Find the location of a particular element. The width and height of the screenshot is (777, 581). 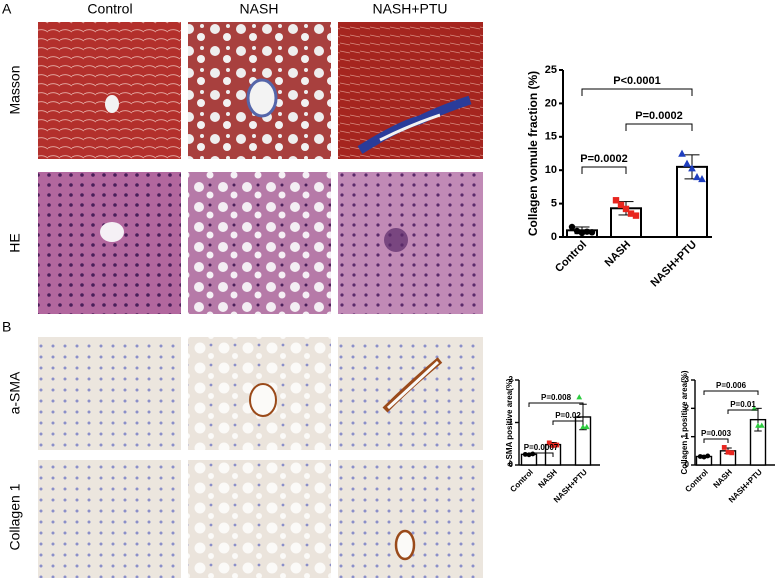

infiltrate is located at coordinates (396, 240).